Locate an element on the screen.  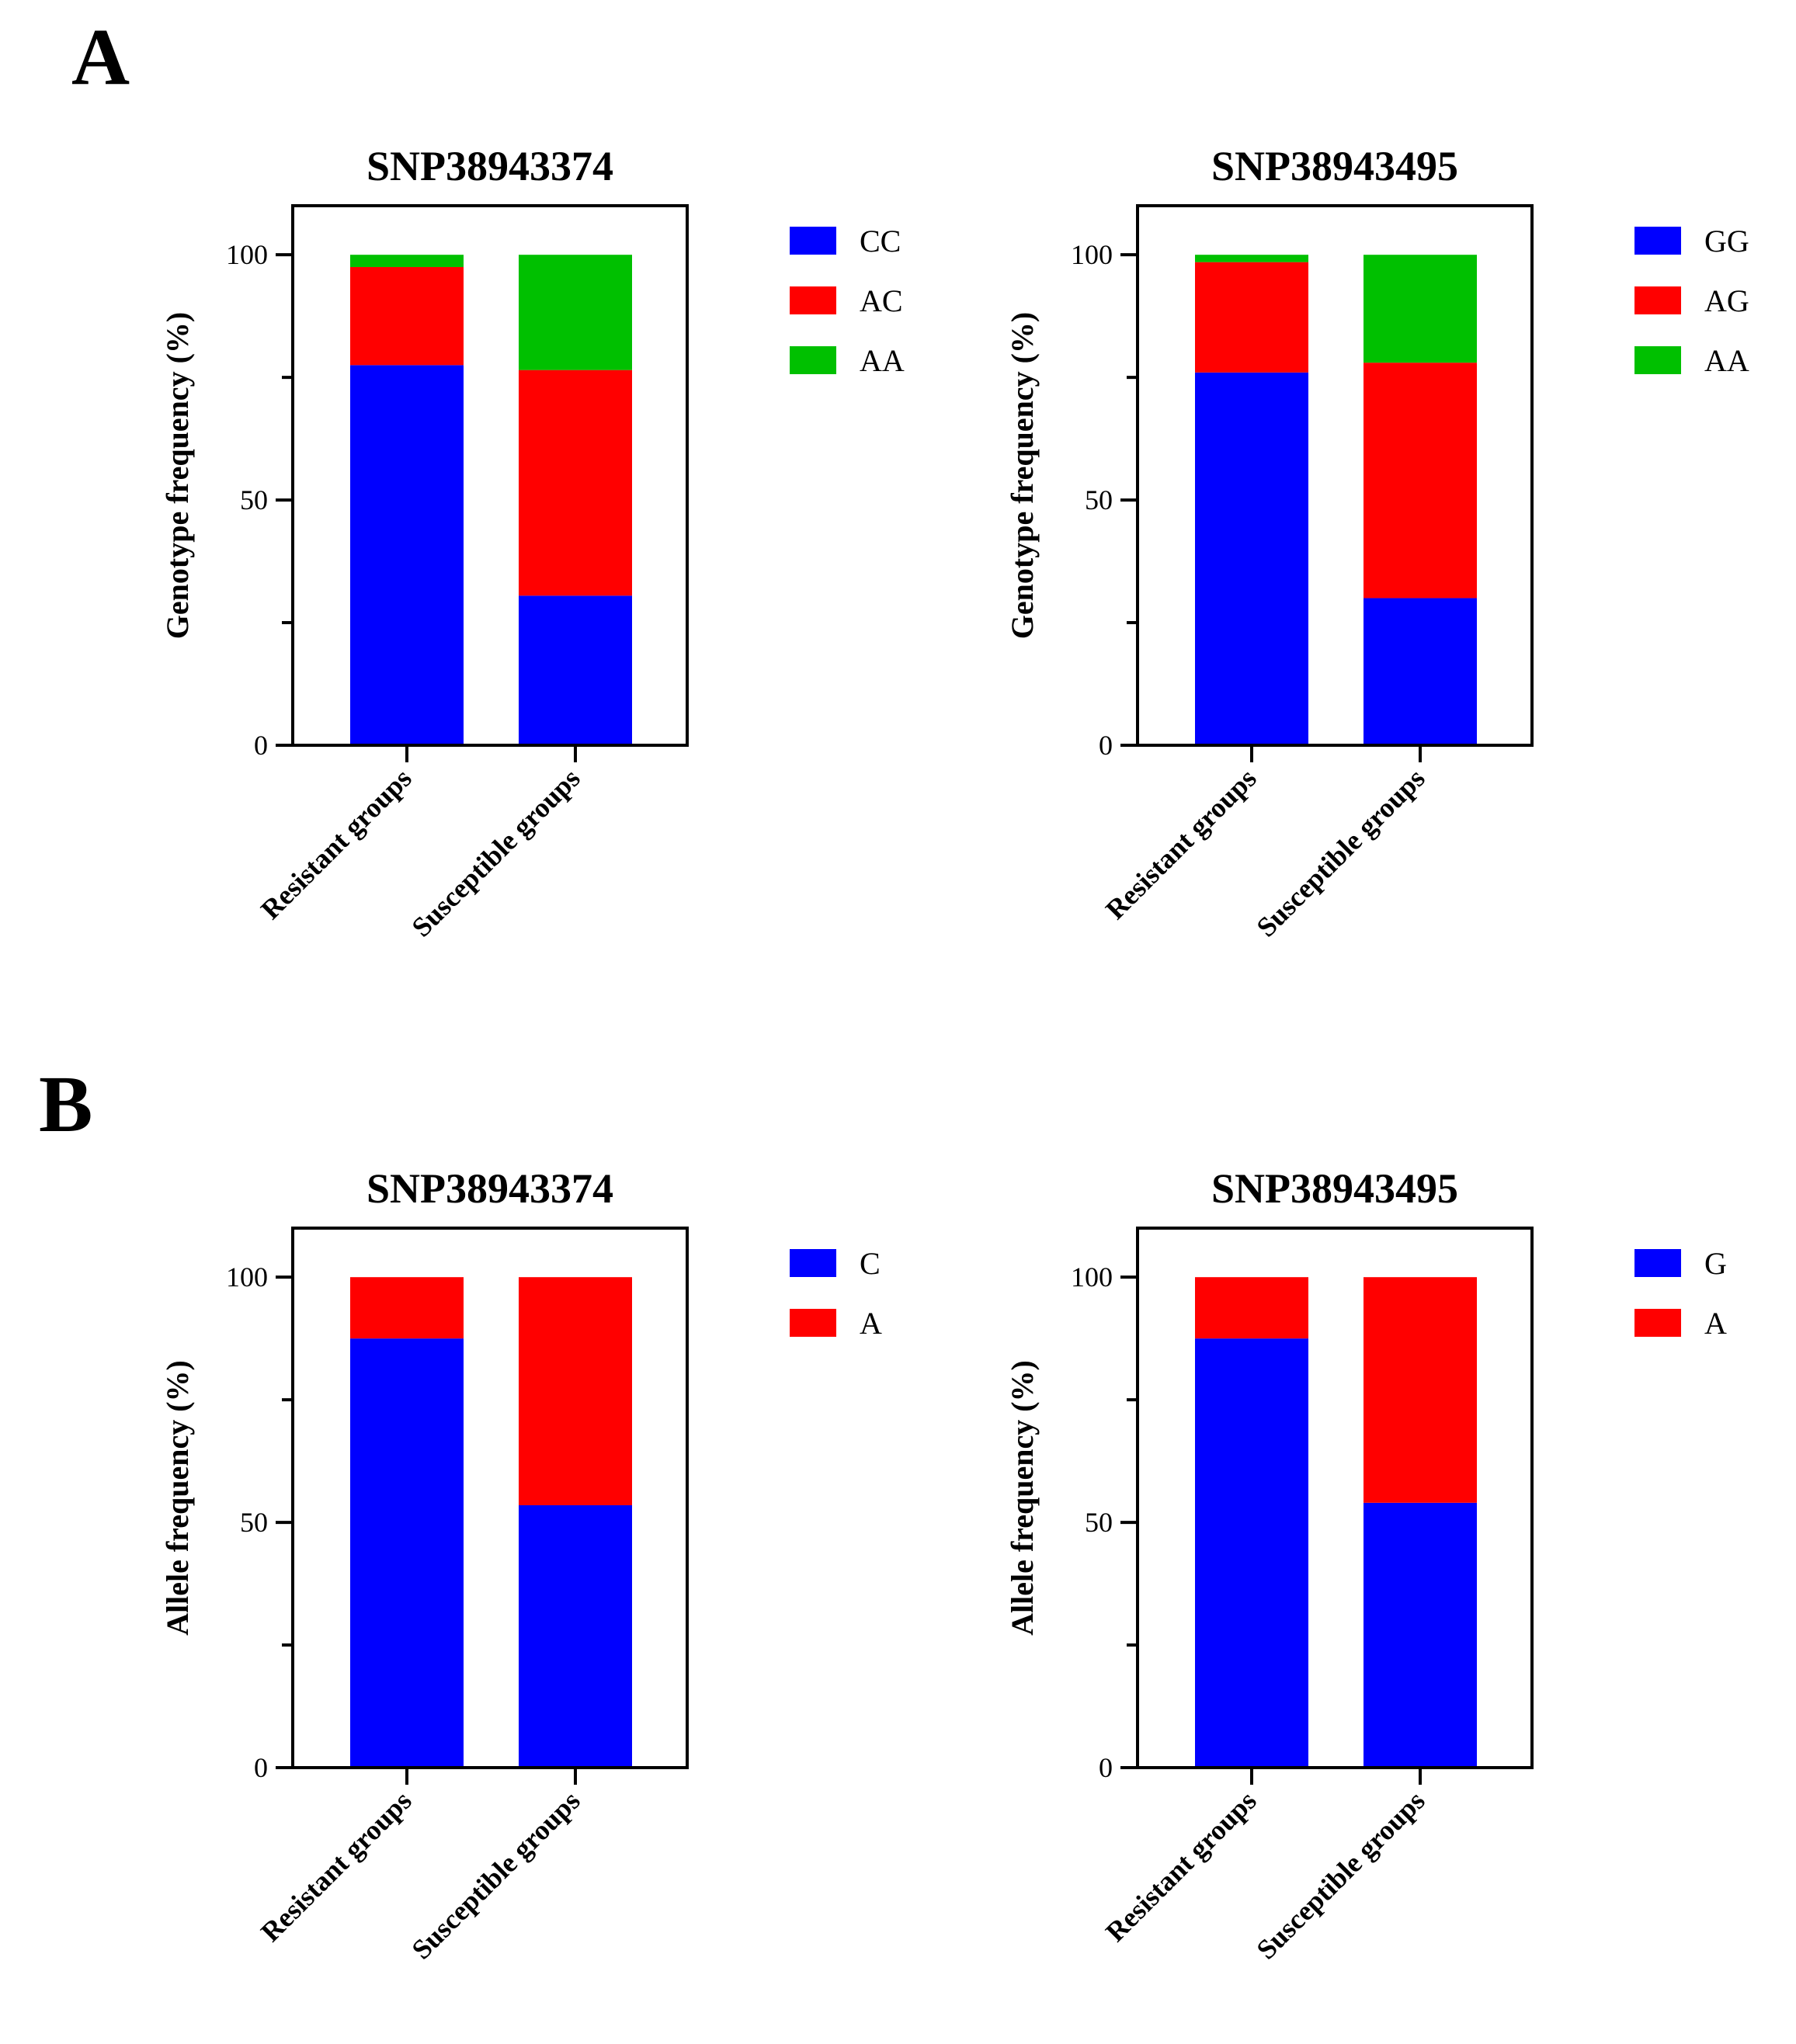
chart-3-ytick-label: 0 is located at coordinates (261, 1767).